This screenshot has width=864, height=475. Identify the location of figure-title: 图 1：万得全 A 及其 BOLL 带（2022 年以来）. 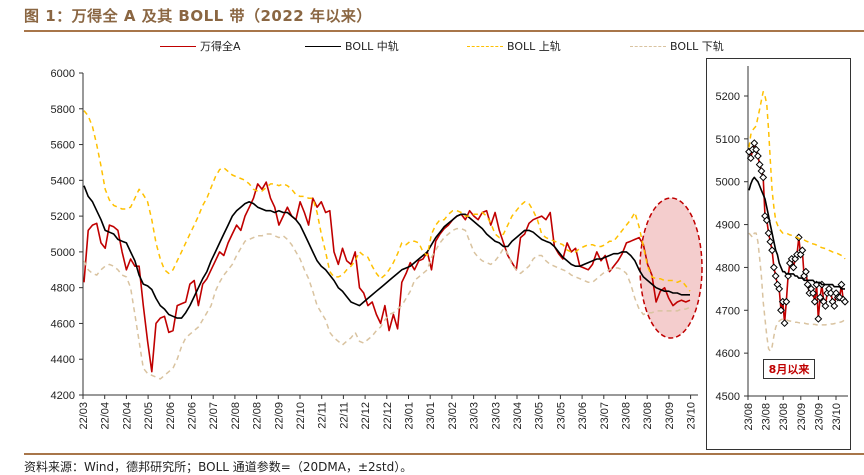
(198, 16).